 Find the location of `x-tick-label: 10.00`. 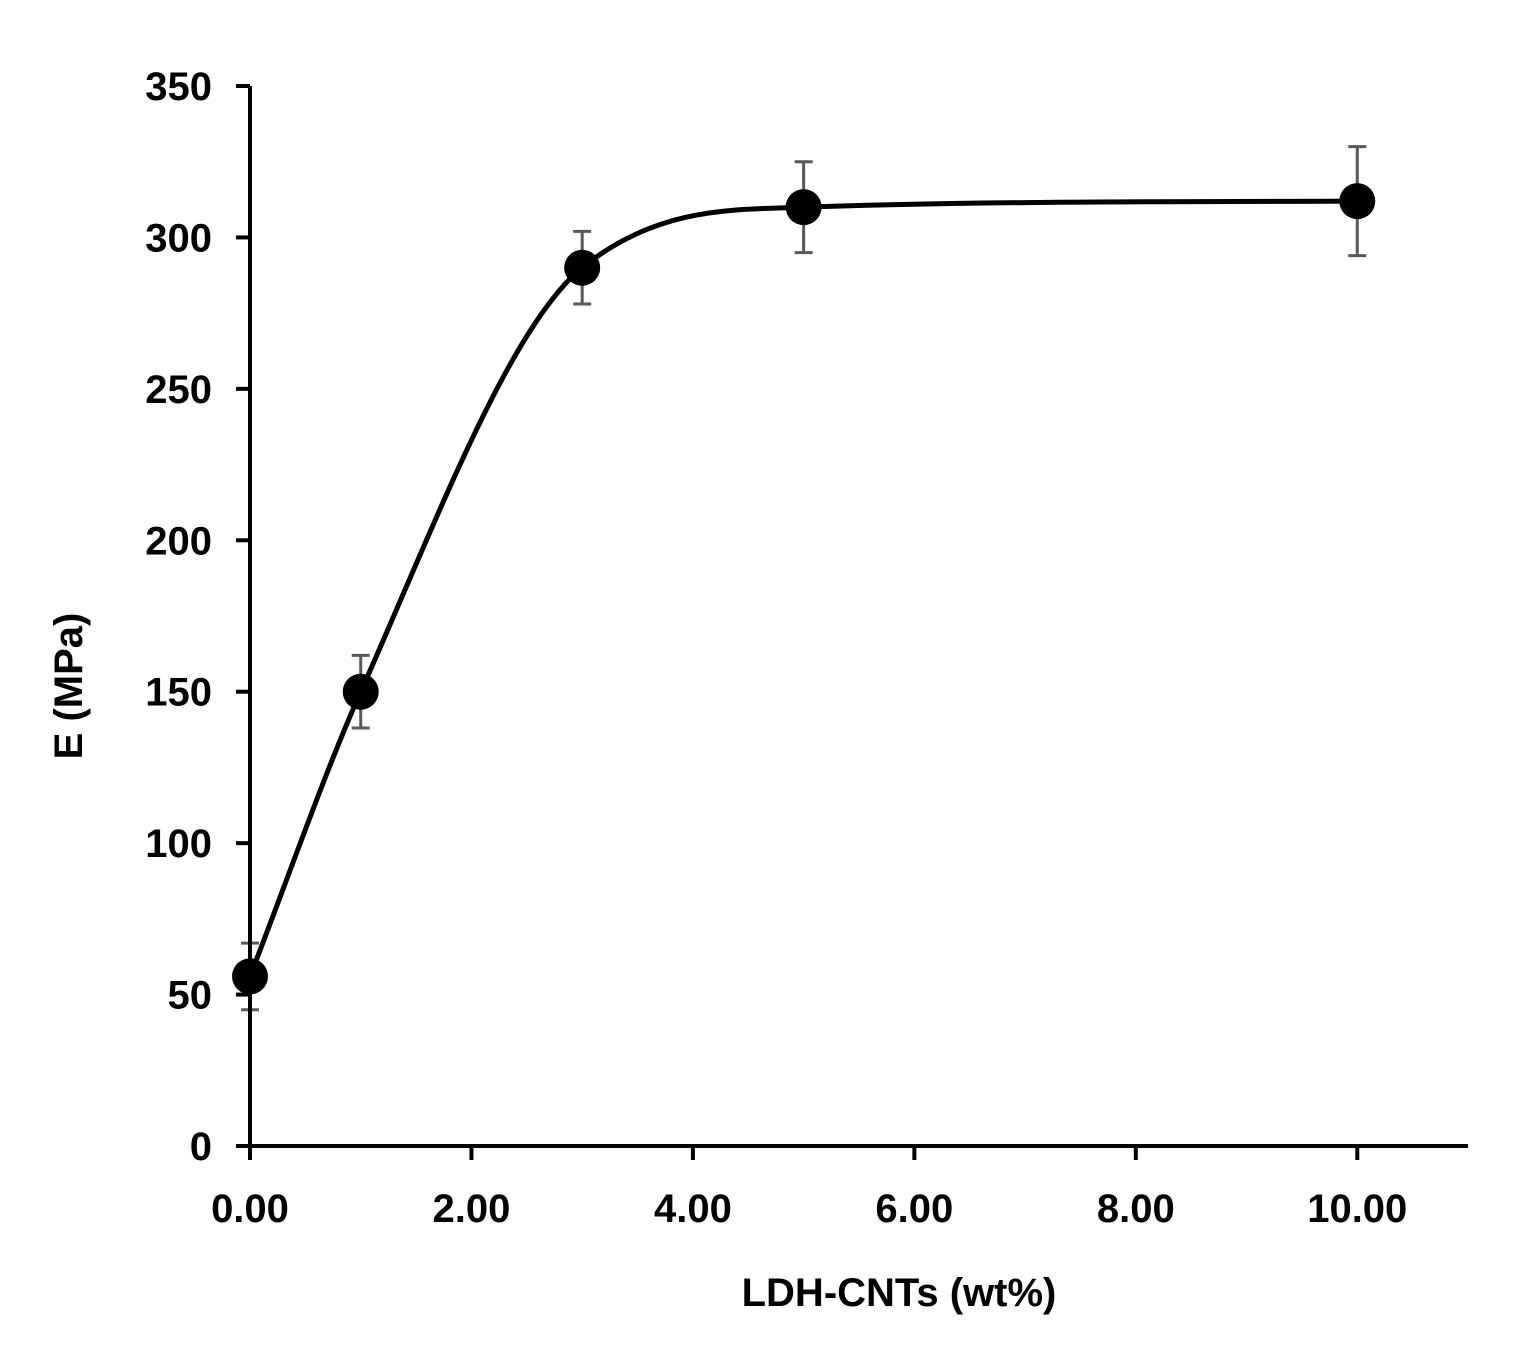

x-tick-label: 10.00 is located at coordinates (1357, 1209).